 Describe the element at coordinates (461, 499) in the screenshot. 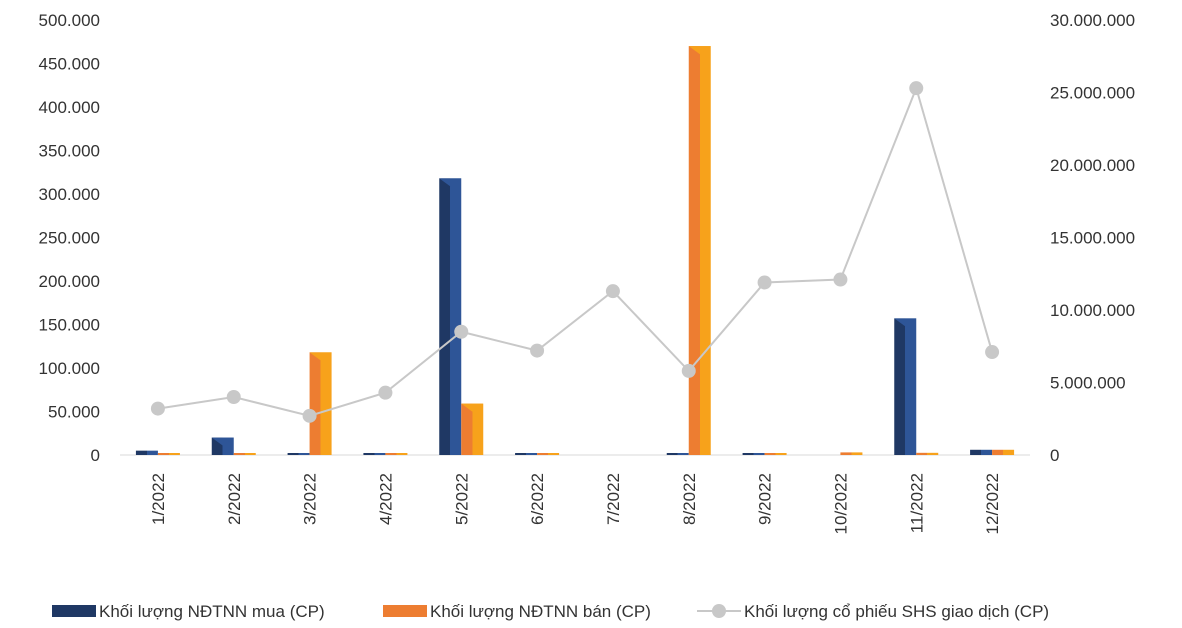

I see `x-tick-label: 5/2022` at that location.